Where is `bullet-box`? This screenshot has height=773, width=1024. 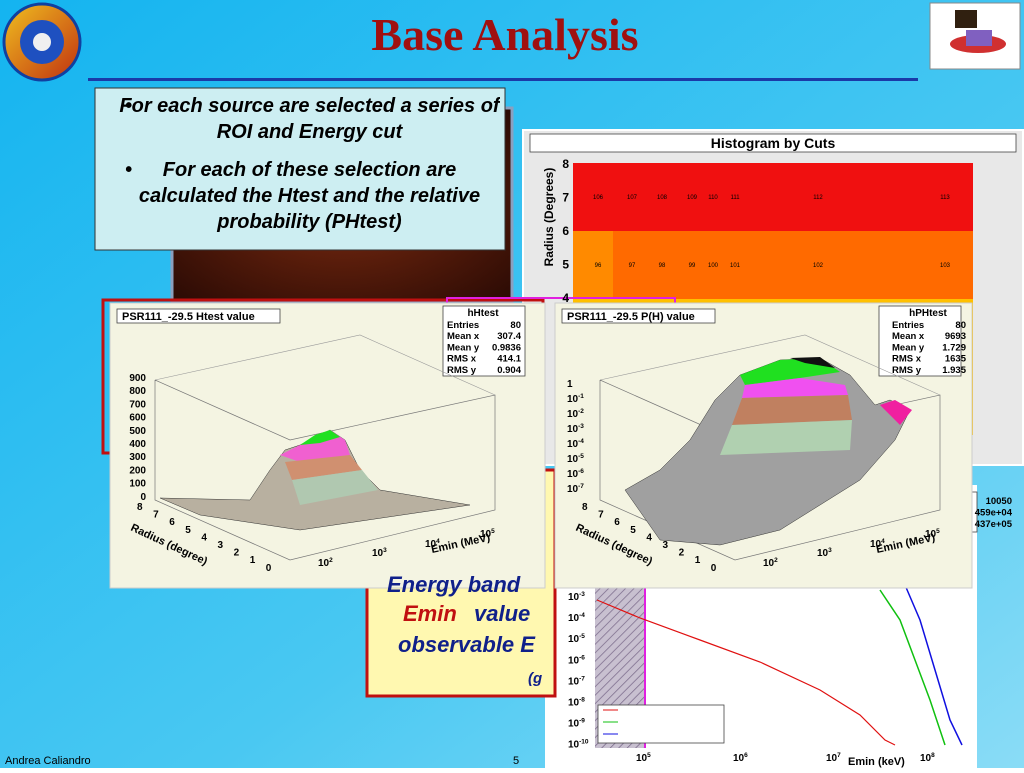
bullet-box is located at coordinates (300, 169).